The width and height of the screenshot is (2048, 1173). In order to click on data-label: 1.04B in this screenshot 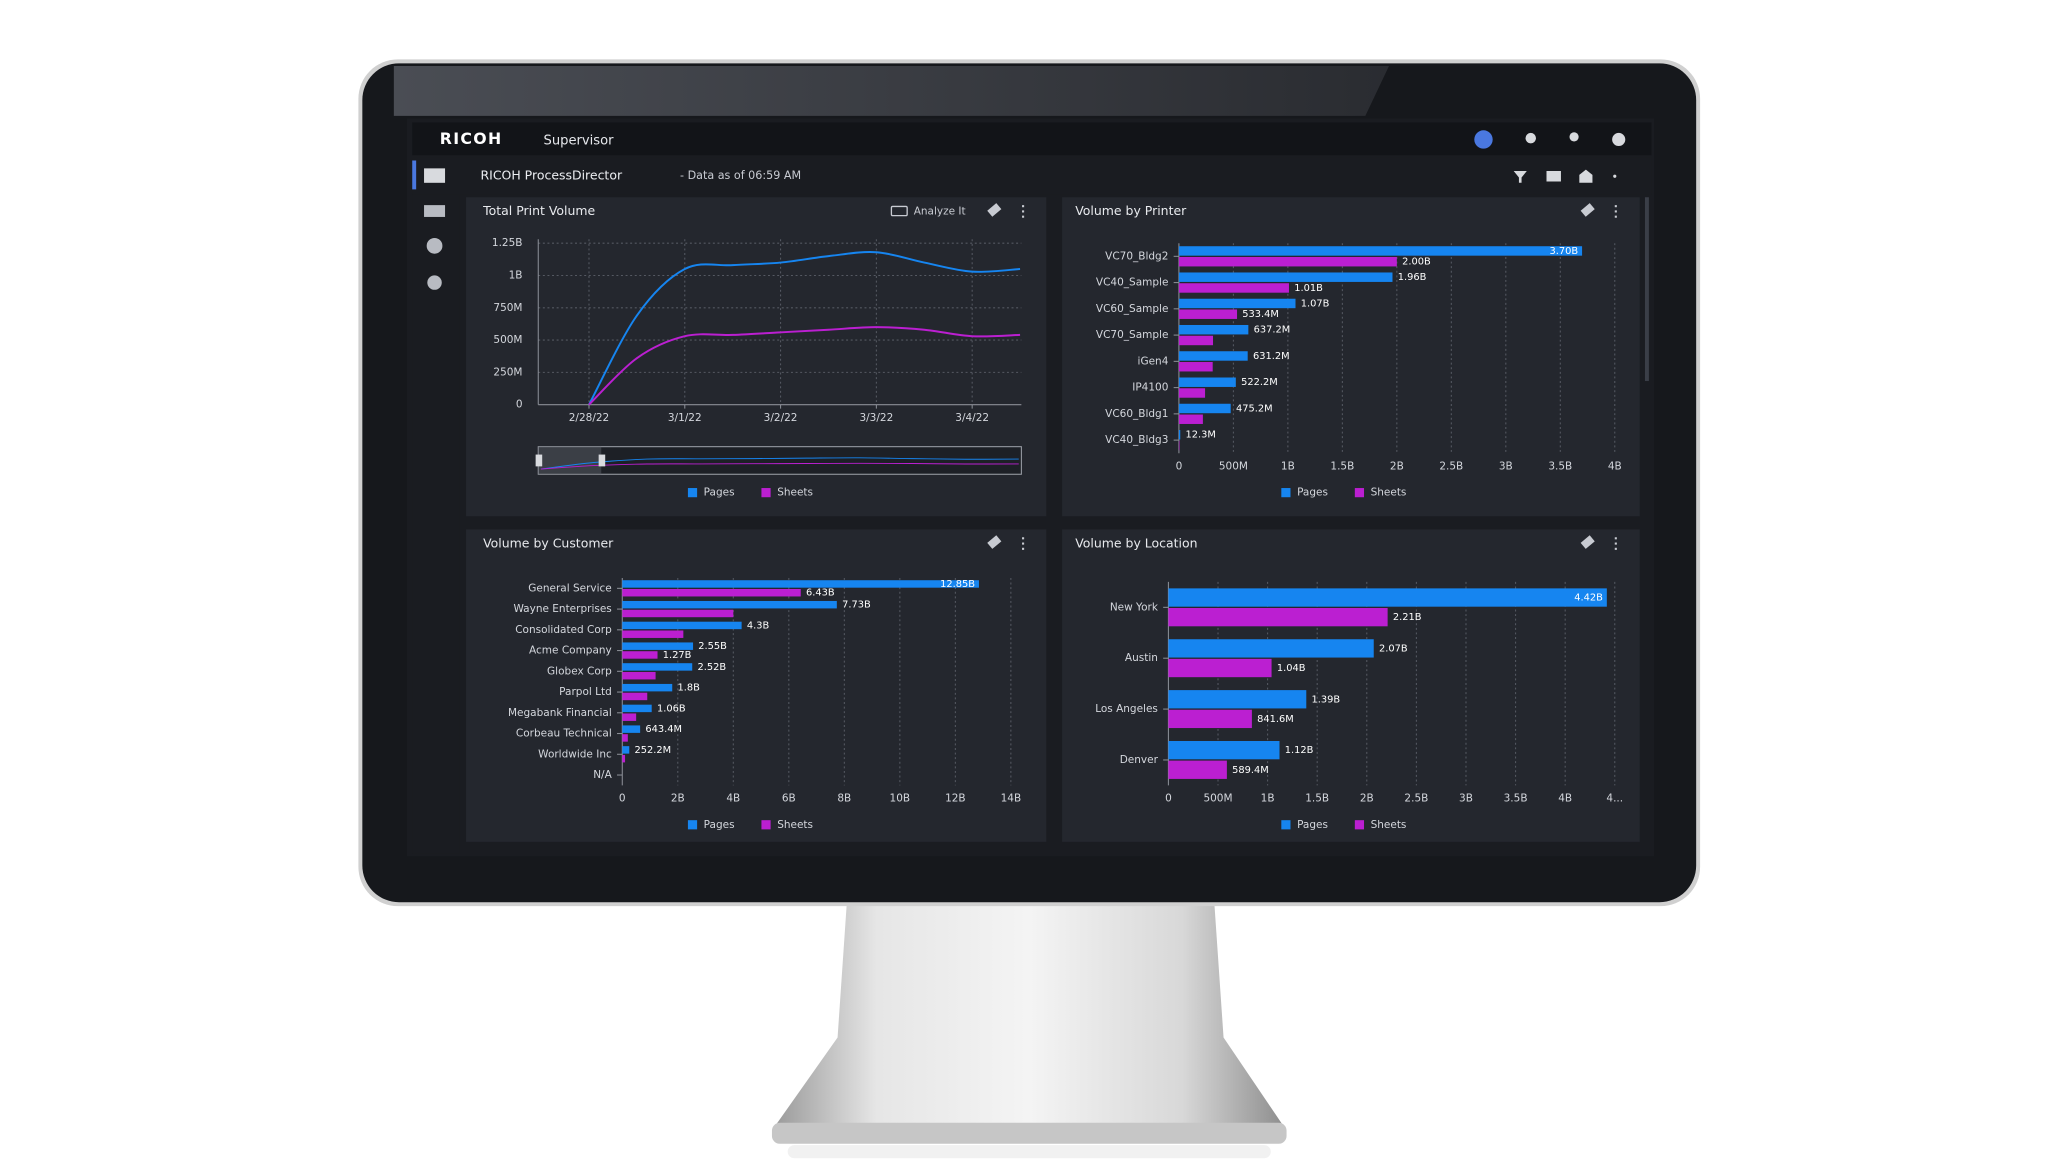, I will do `click(1291, 668)`.